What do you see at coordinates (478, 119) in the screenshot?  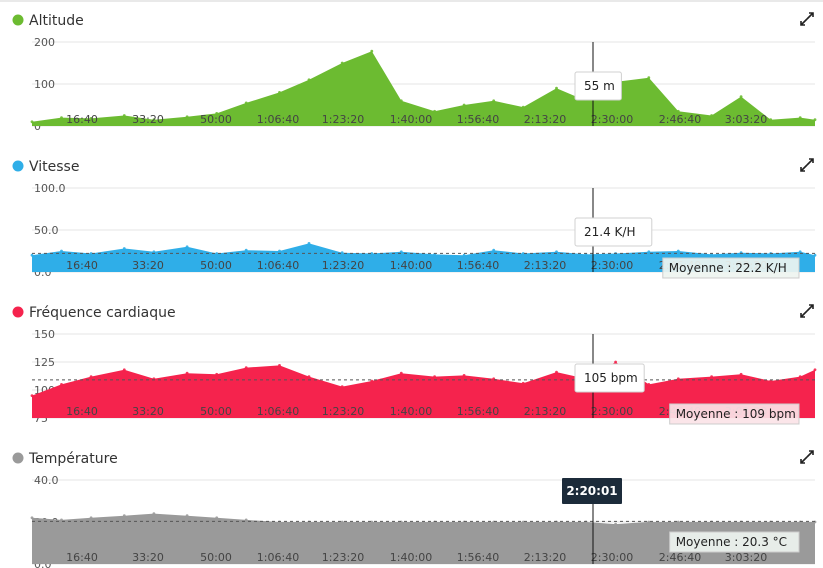 I see `x-tick-label: 1:56:40` at bounding box center [478, 119].